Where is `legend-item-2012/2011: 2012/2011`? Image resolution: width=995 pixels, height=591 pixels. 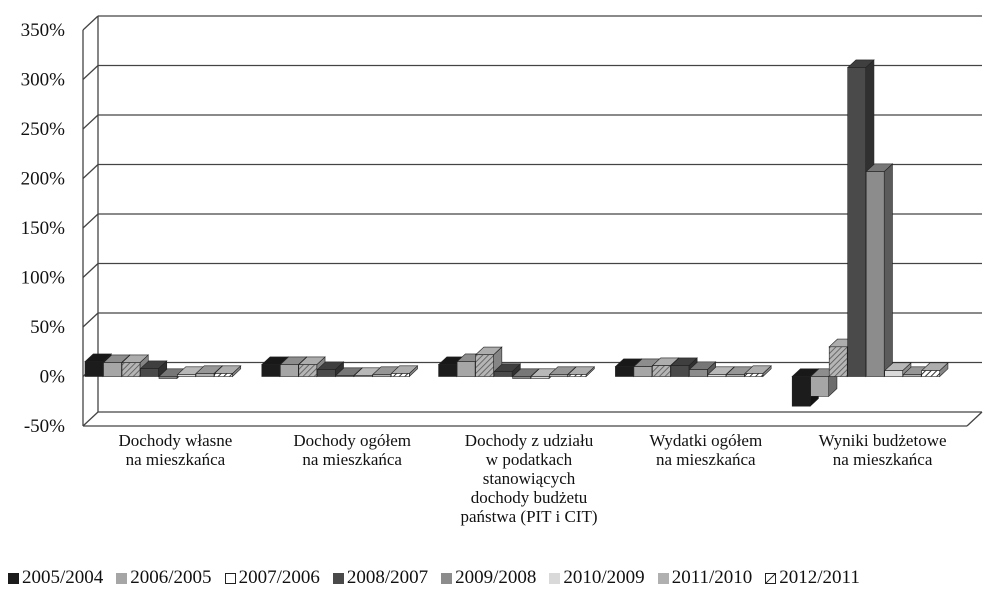
legend-item-2012/2011: 2012/2011 is located at coordinates (812, 578).